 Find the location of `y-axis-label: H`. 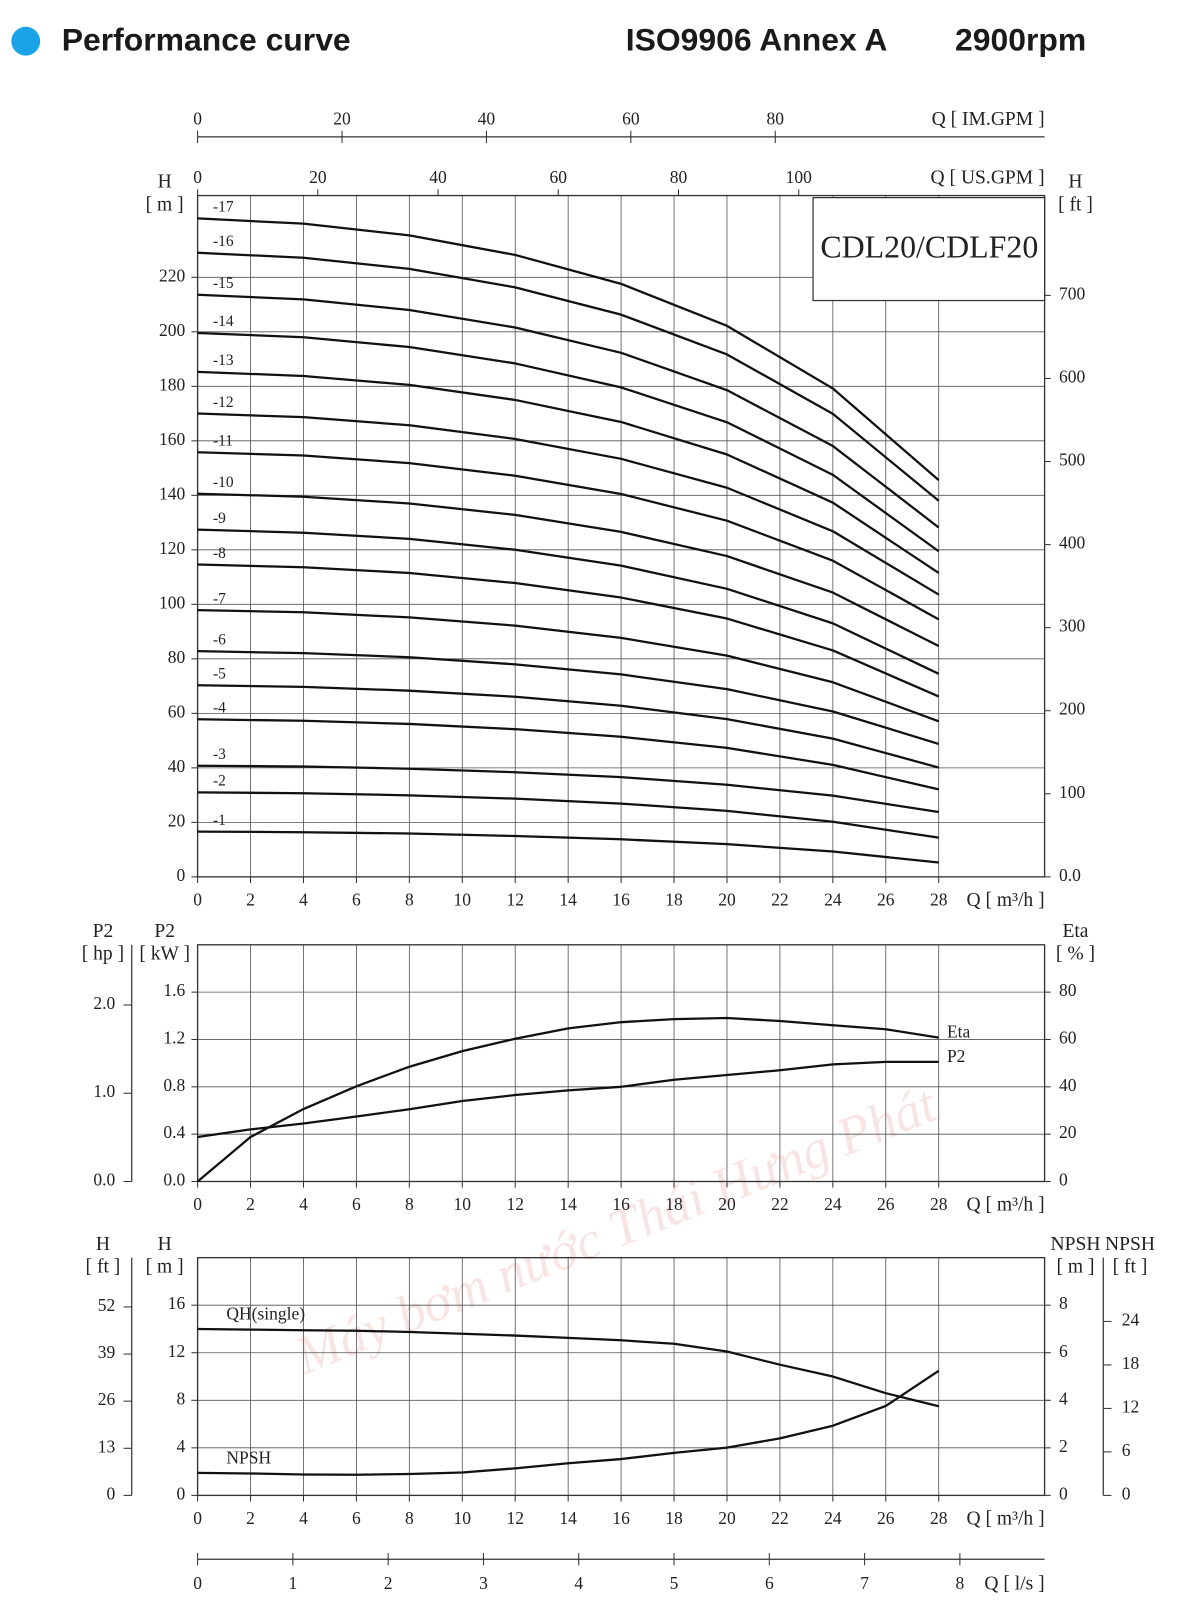

y-axis-label: H is located at coordinates (103, 1244).